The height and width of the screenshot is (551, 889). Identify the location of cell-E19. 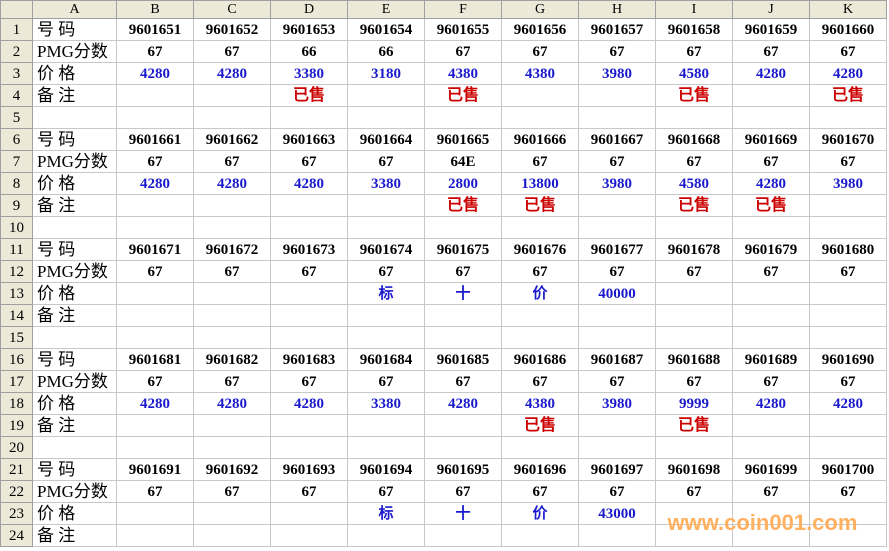
(386, 425).